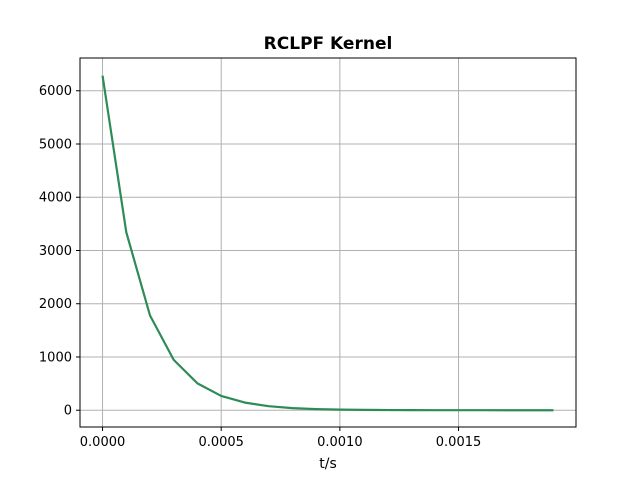  What do you see at coordinates (328, 464) in the screenshot?
I see `x-axis-label: t/s` at bounding box center [328, 464].